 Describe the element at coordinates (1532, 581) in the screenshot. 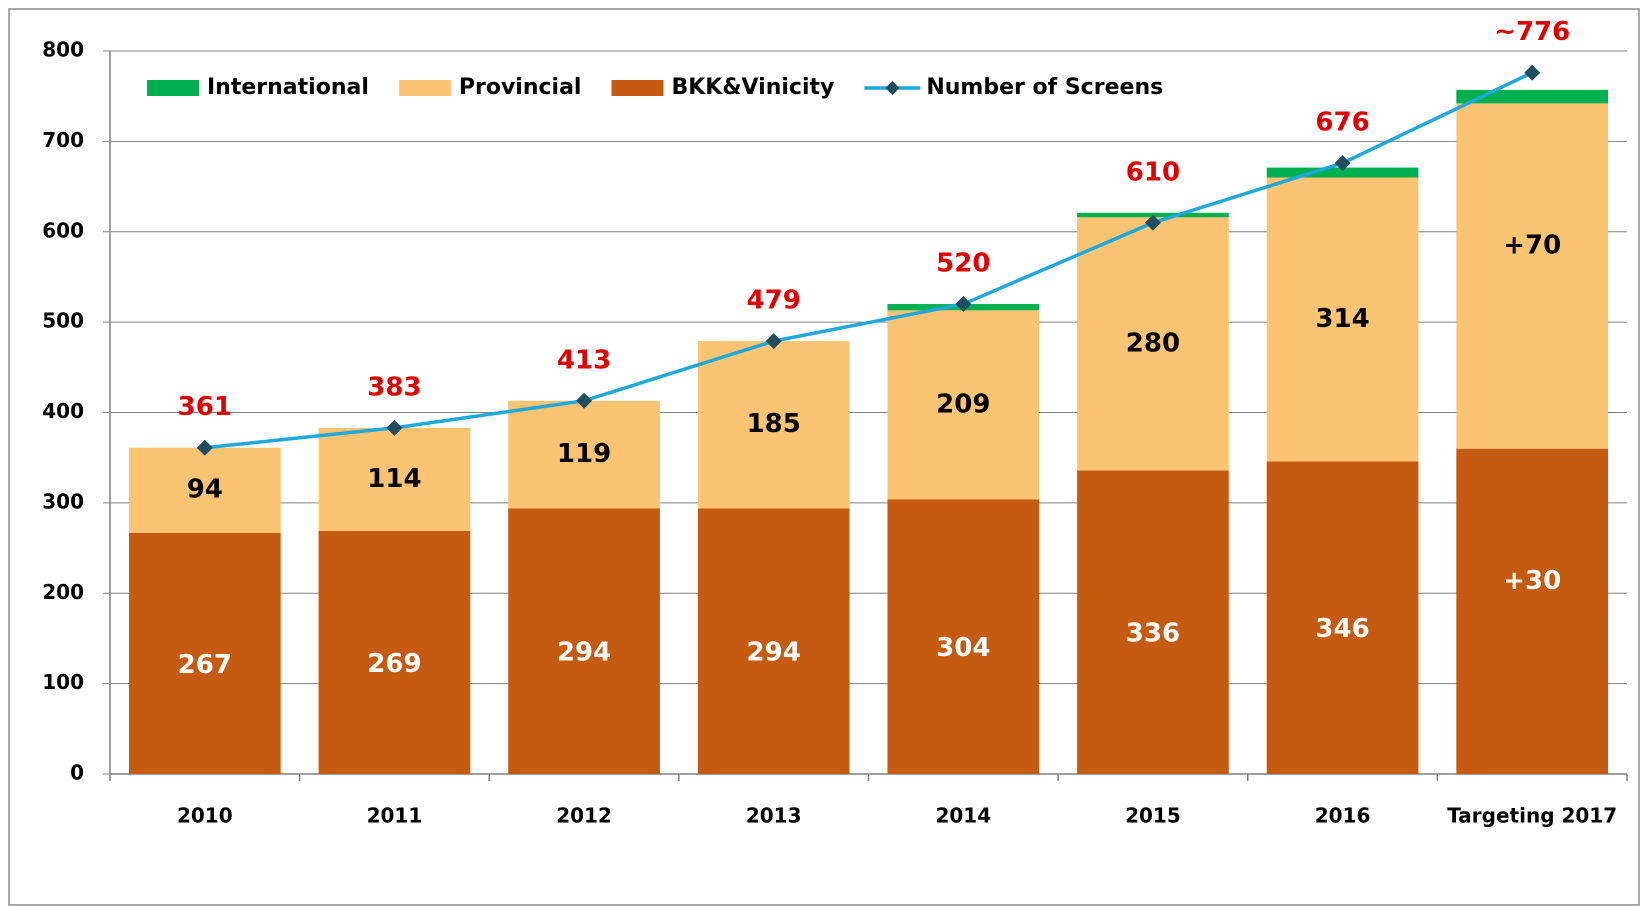

I see `bar-annotation: +30` at that location.